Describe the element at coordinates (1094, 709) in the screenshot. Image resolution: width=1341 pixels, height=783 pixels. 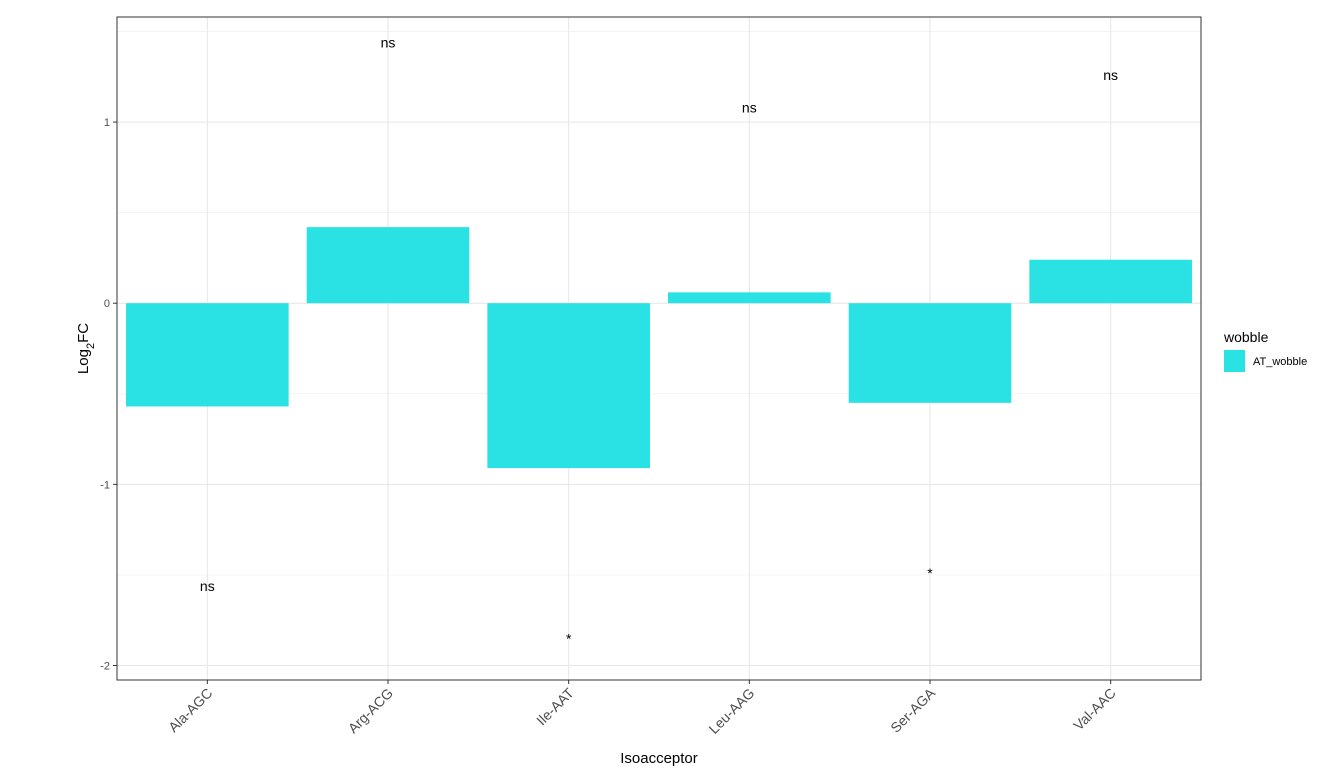
I see `x-tick-label: Val-AAC` at that location.